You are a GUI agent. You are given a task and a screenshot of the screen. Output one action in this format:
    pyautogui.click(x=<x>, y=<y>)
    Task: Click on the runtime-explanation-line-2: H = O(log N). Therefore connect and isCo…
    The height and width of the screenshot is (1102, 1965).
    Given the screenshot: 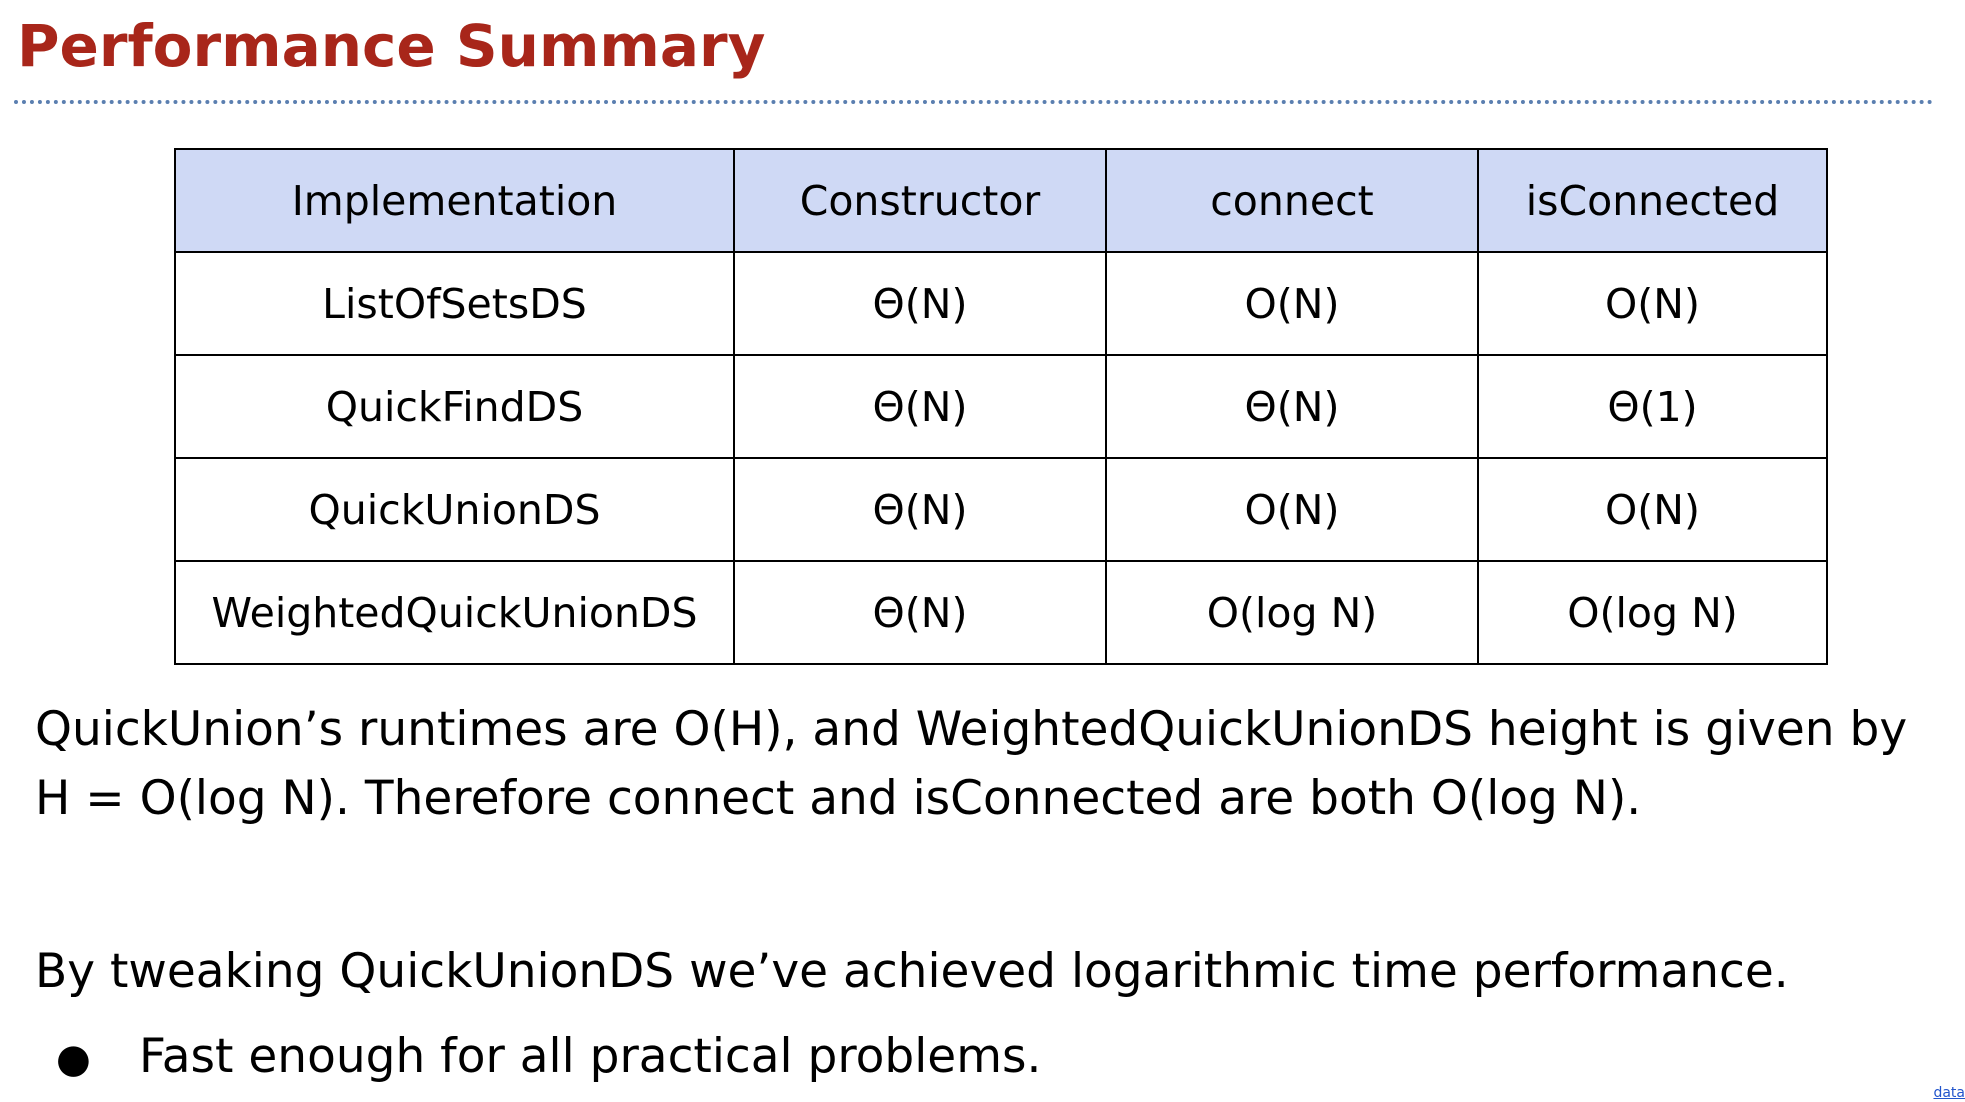 What is the action you would take?
    pyautogui.click(x=838, y=798)
    